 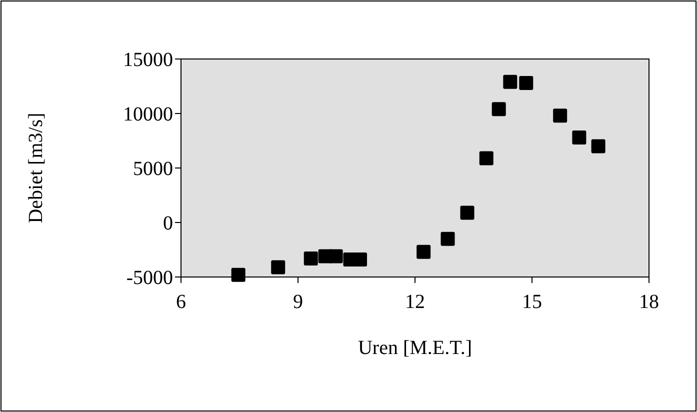 I want to click on x-tick-label: 6, so click(x=181, y=302).